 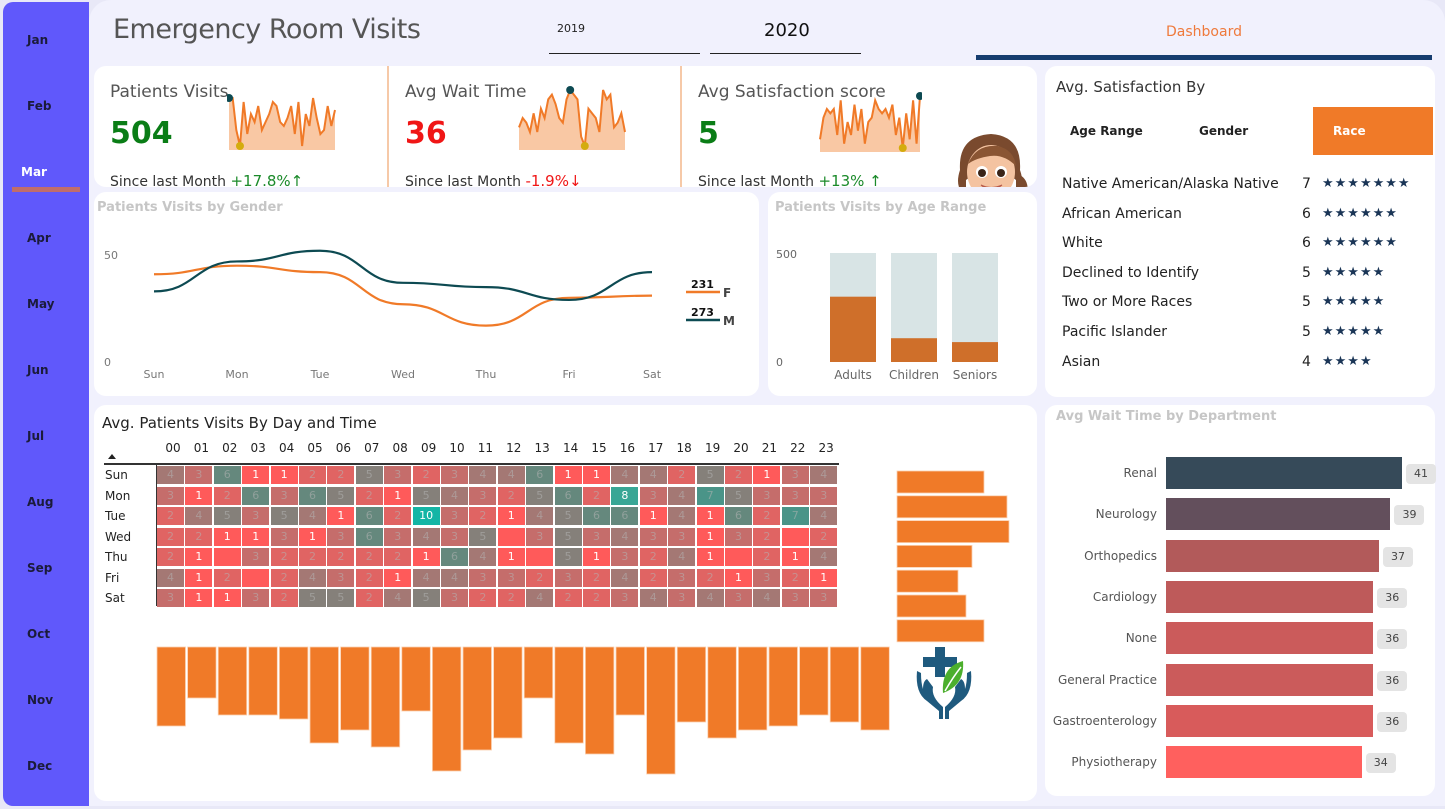 What do you see at coordinates (39, 106) in the screenshot?
I see `month-feb: Feb` at bounding box center [39, 106].